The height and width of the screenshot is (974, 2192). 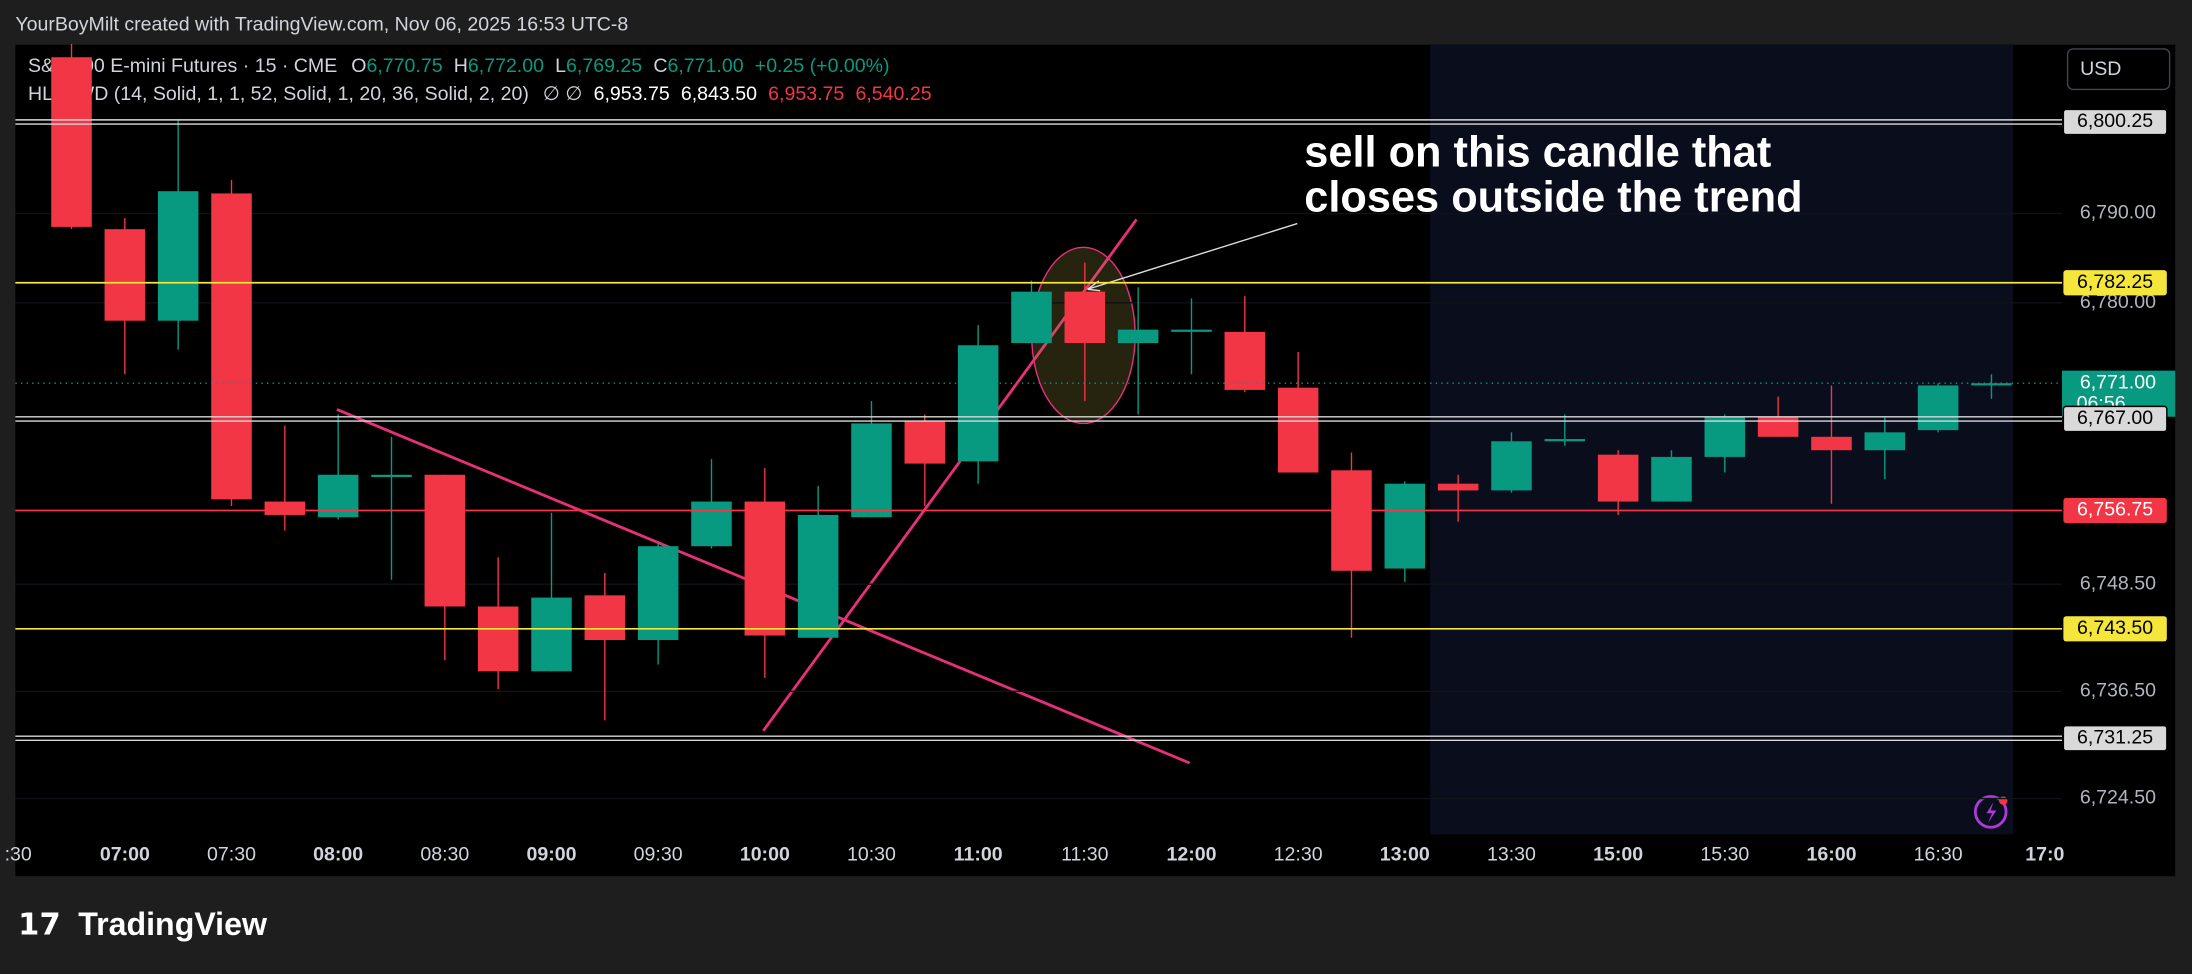 I want to click on x-tick-label: 11:30, so click(x=1085, y=854).